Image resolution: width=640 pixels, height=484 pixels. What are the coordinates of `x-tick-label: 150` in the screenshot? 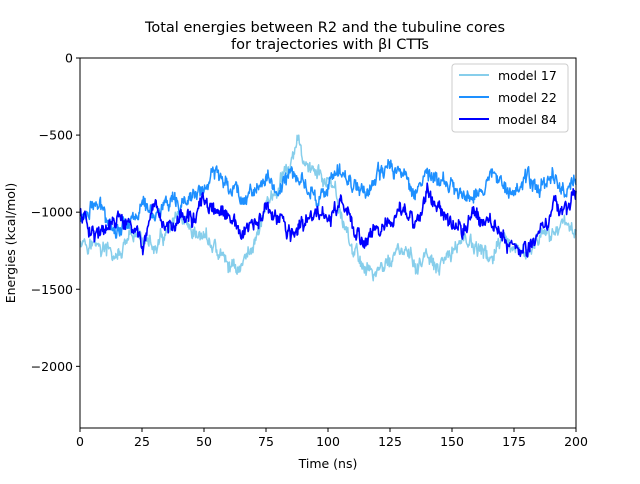 It's located at (452, 441).